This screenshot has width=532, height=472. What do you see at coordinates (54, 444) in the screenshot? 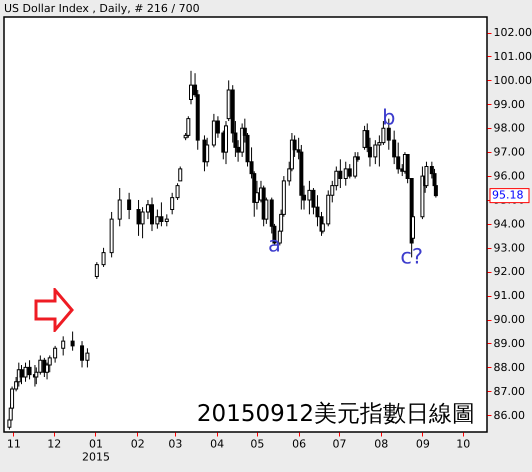
I see `x-tick-label: 12` at bounding box center [54, 444].